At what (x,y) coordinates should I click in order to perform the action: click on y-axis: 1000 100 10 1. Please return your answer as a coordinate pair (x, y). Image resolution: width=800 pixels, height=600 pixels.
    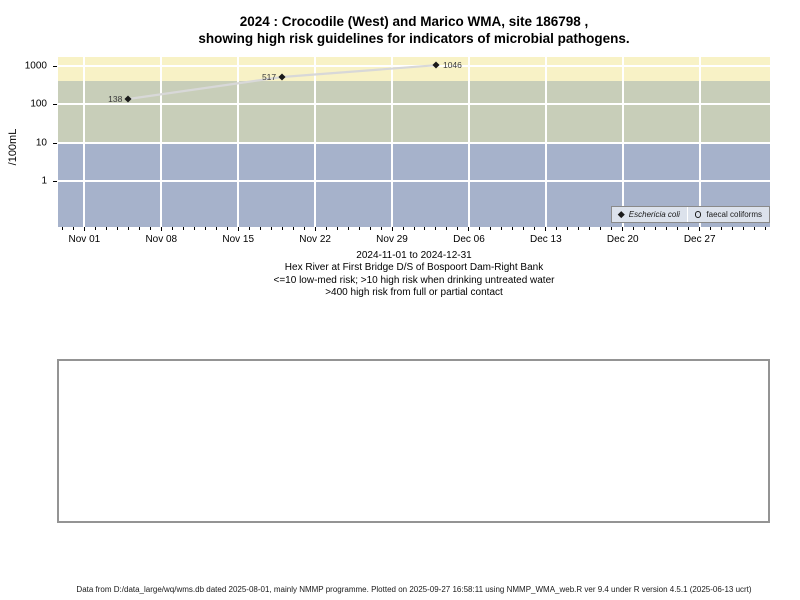
    Looking at the image, I should click on (29, 142).